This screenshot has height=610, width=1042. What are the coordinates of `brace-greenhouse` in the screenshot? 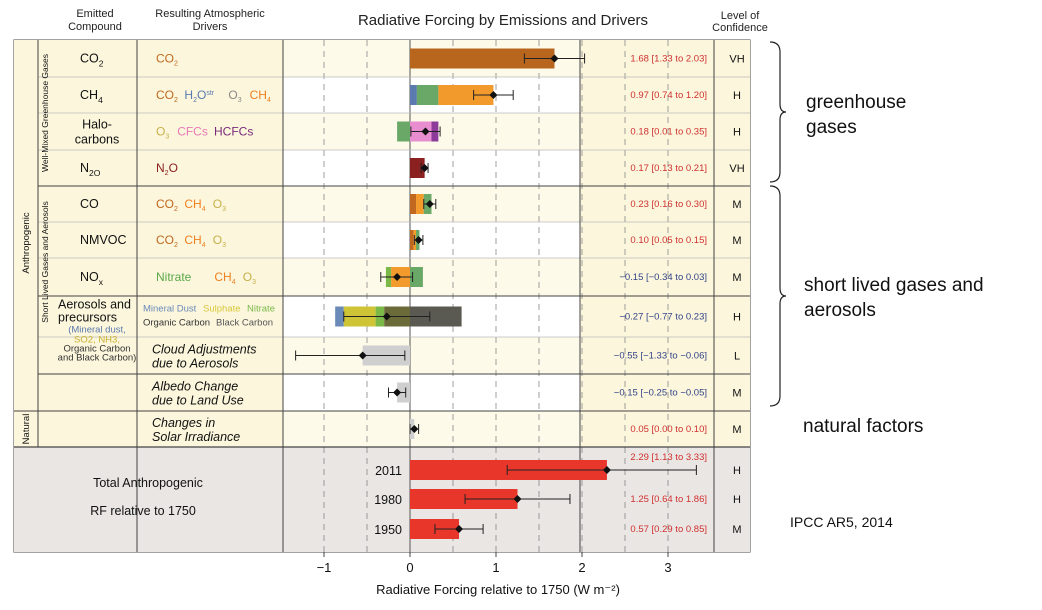 It's located at (778, 112).